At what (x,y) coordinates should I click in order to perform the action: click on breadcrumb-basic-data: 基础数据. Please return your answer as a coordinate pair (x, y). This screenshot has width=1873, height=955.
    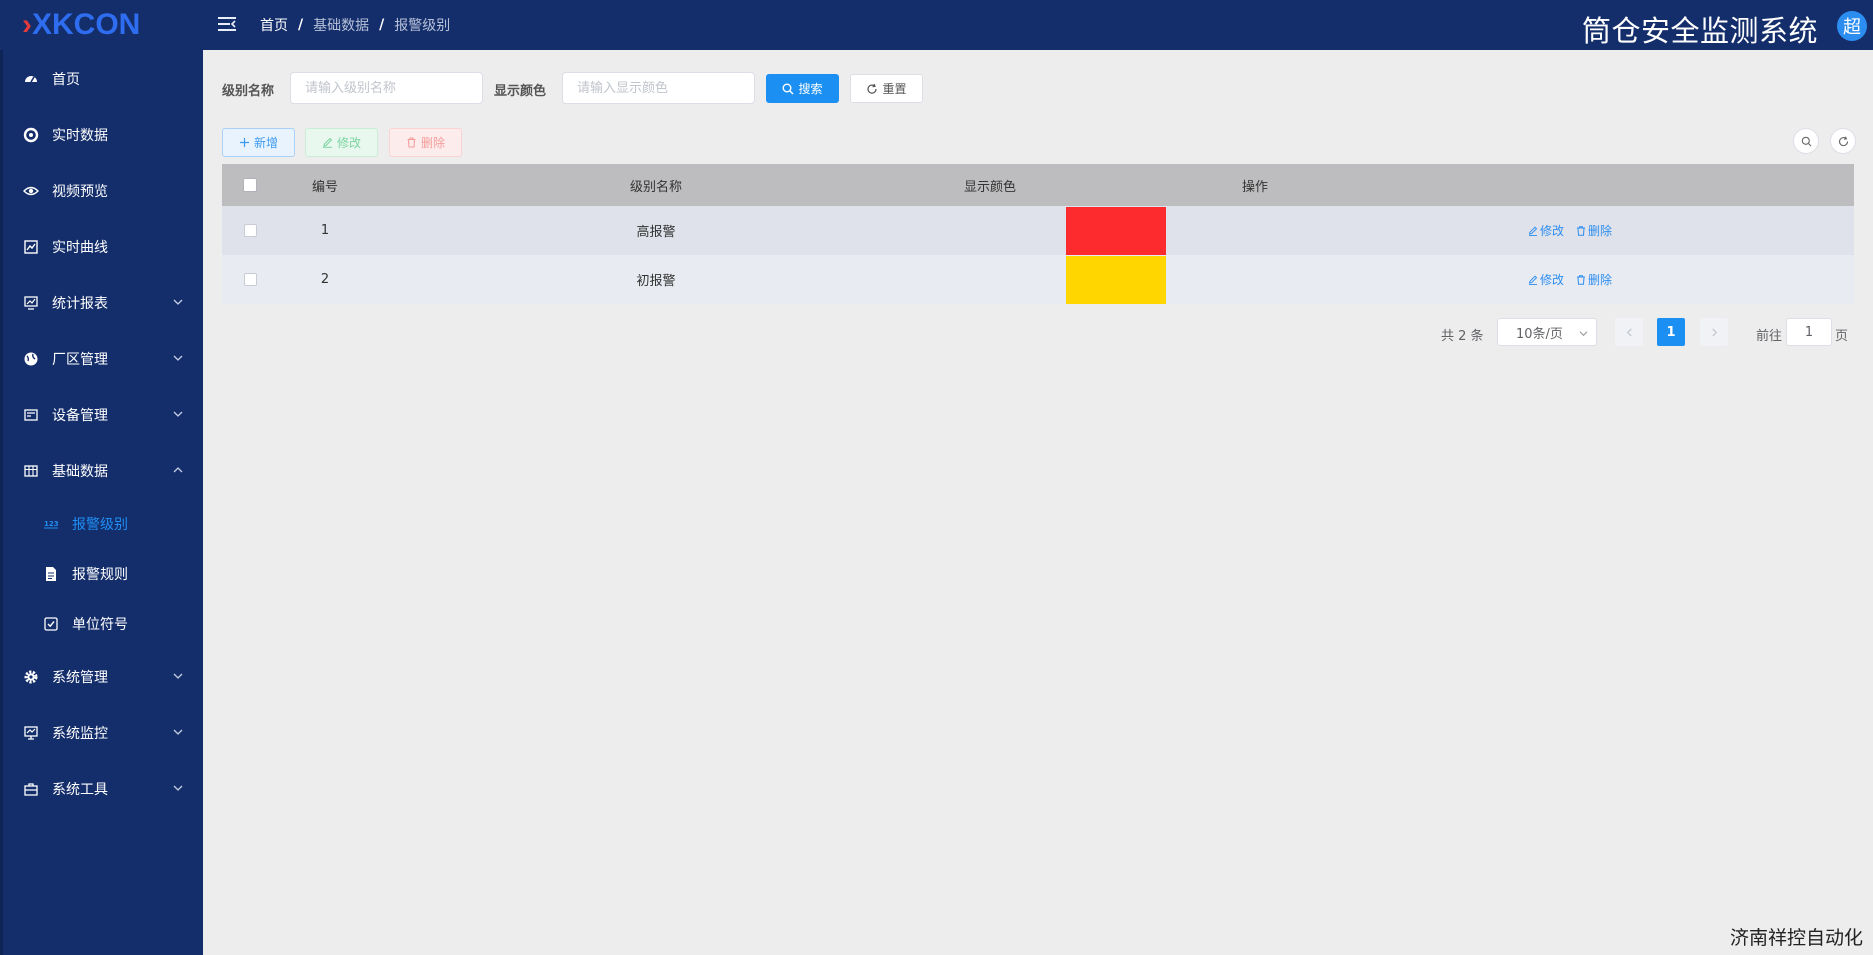
    Looking at the image, I should click on (341, 26).